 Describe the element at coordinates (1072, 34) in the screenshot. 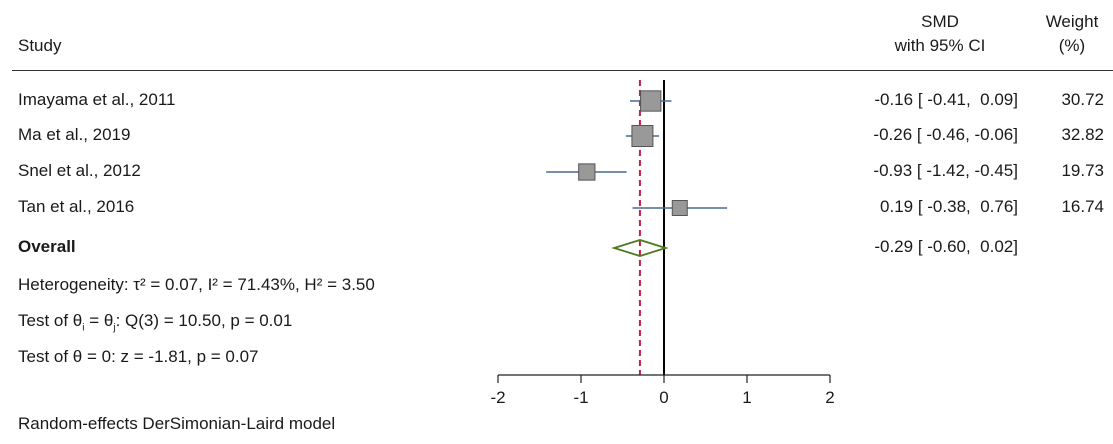

I see `column-header-weight: Weight (%)` at that location.